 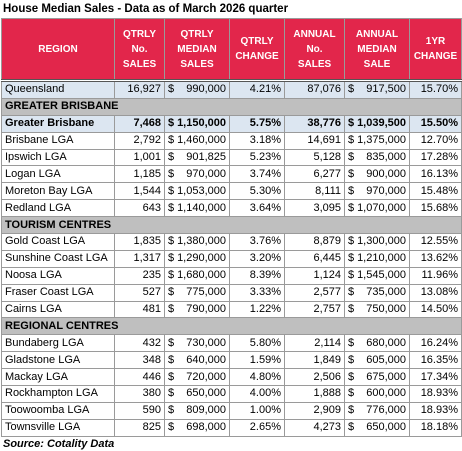 What do you see at coordinates (197, 292) in the screenshot?
I see `cell: $775,000` at bounding box center [197, 292].